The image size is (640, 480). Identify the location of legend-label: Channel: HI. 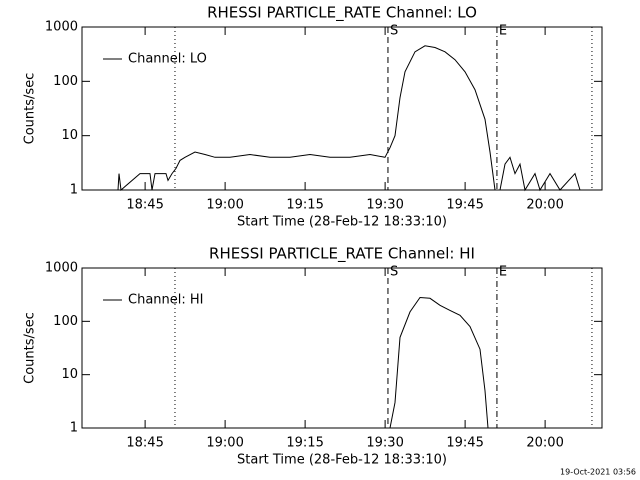
(166, 300).